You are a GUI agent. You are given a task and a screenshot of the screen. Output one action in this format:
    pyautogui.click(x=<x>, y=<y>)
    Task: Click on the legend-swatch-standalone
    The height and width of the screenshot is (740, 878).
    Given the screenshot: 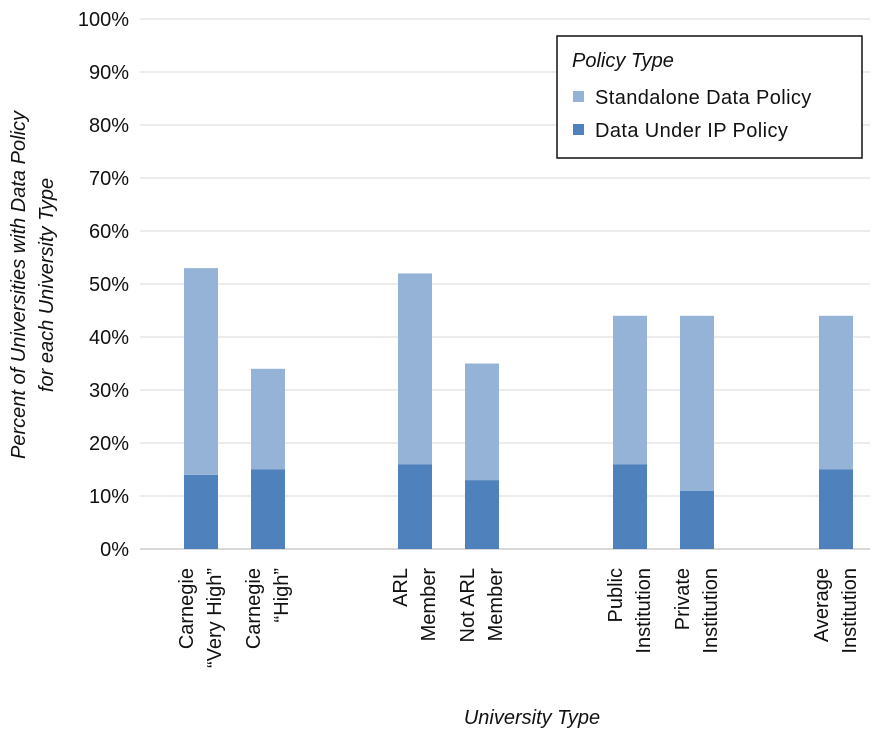 What is the action you would take?
    pyautogui.click(x=578, y=96)
    